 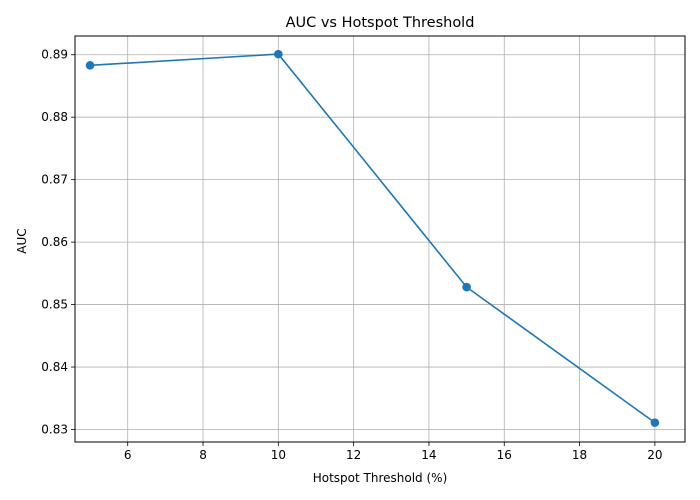 What do you see at coordinates (393, 452) in the screenshot?
I see `x-axis-ticks: 6 8 10 12 14 16 18 20` at bounding box center [393, 452].